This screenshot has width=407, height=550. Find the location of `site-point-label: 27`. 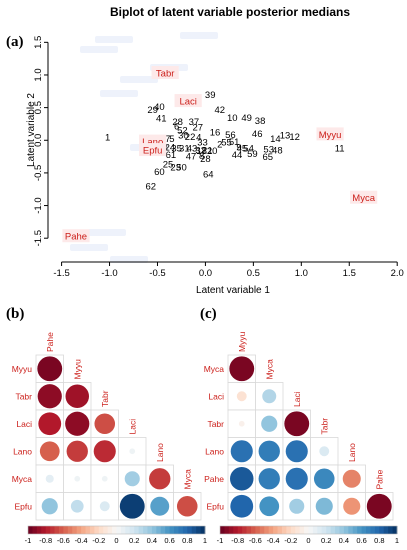

site-point-label: 27 is located at coordinates (197, 128).